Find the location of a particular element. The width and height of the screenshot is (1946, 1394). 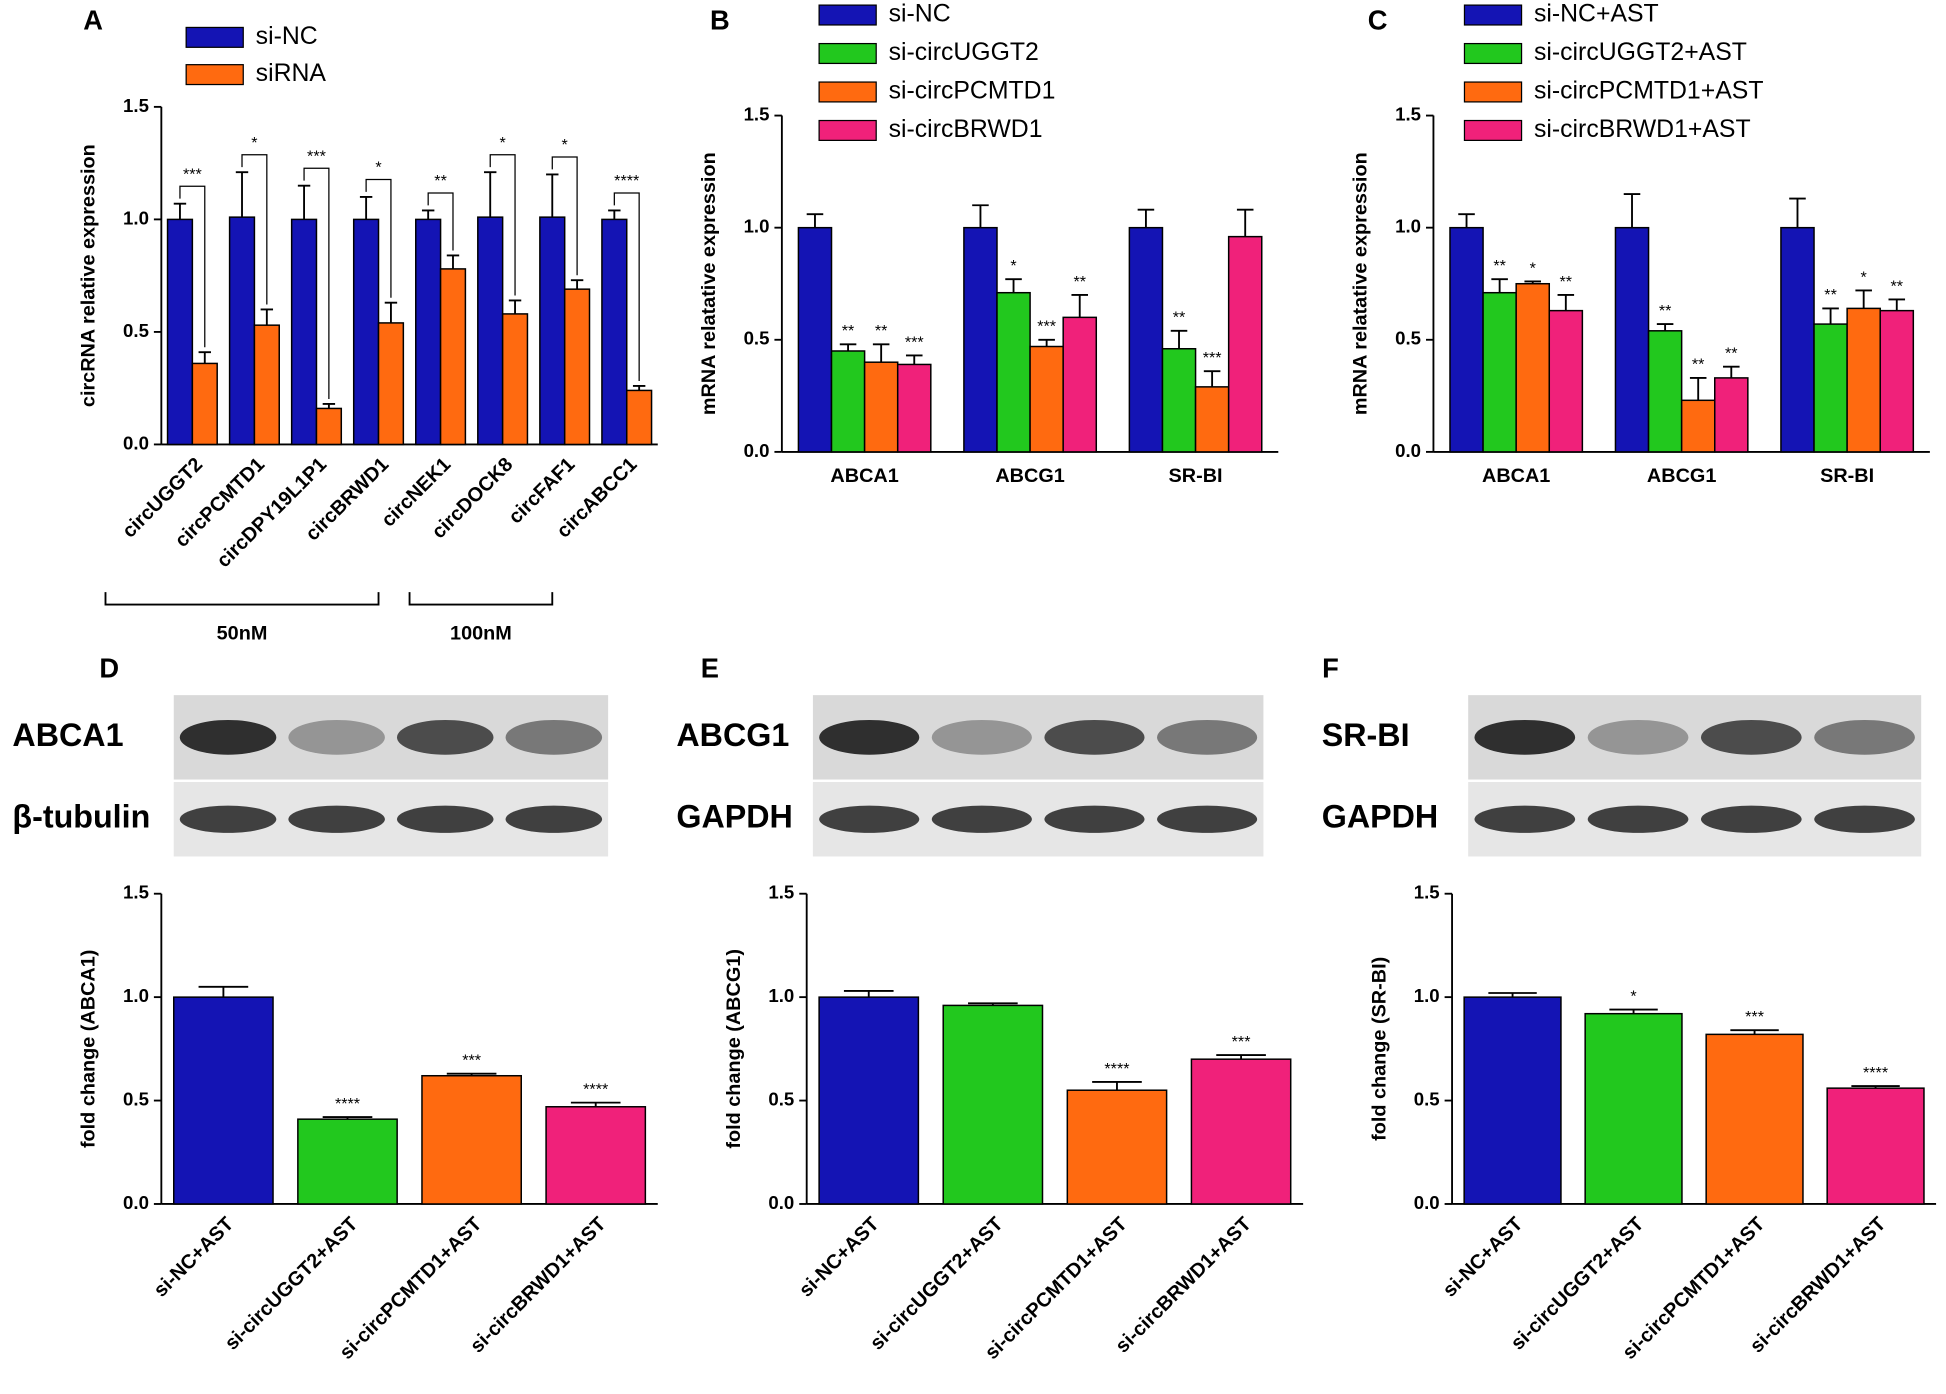

x-tick-label: ABCG1 is located at coordinates (1029, 476).